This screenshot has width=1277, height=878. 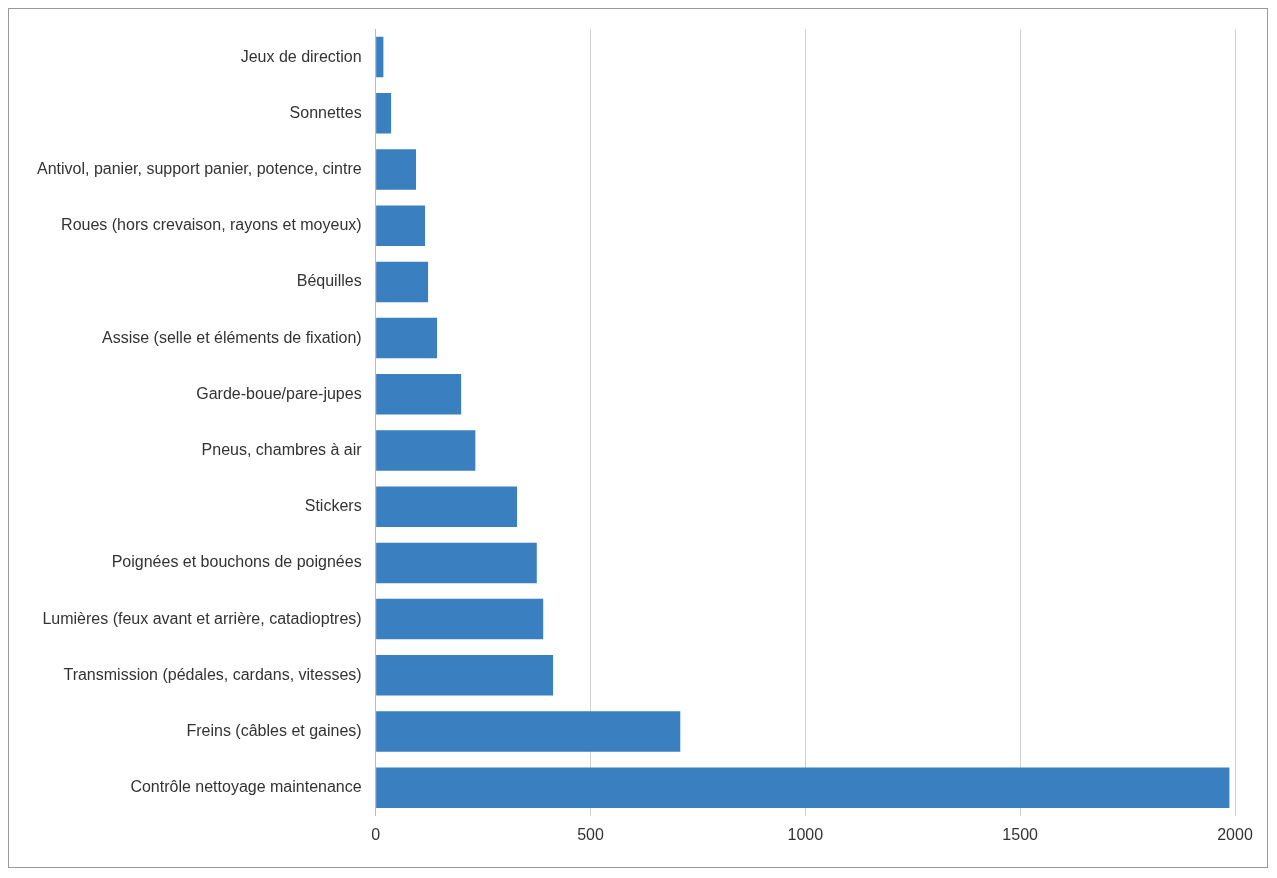 What do you see at coordinates (376, 834) in the screenshot?
I see `x-tick-label: 0` at bounding box center [376, 834].